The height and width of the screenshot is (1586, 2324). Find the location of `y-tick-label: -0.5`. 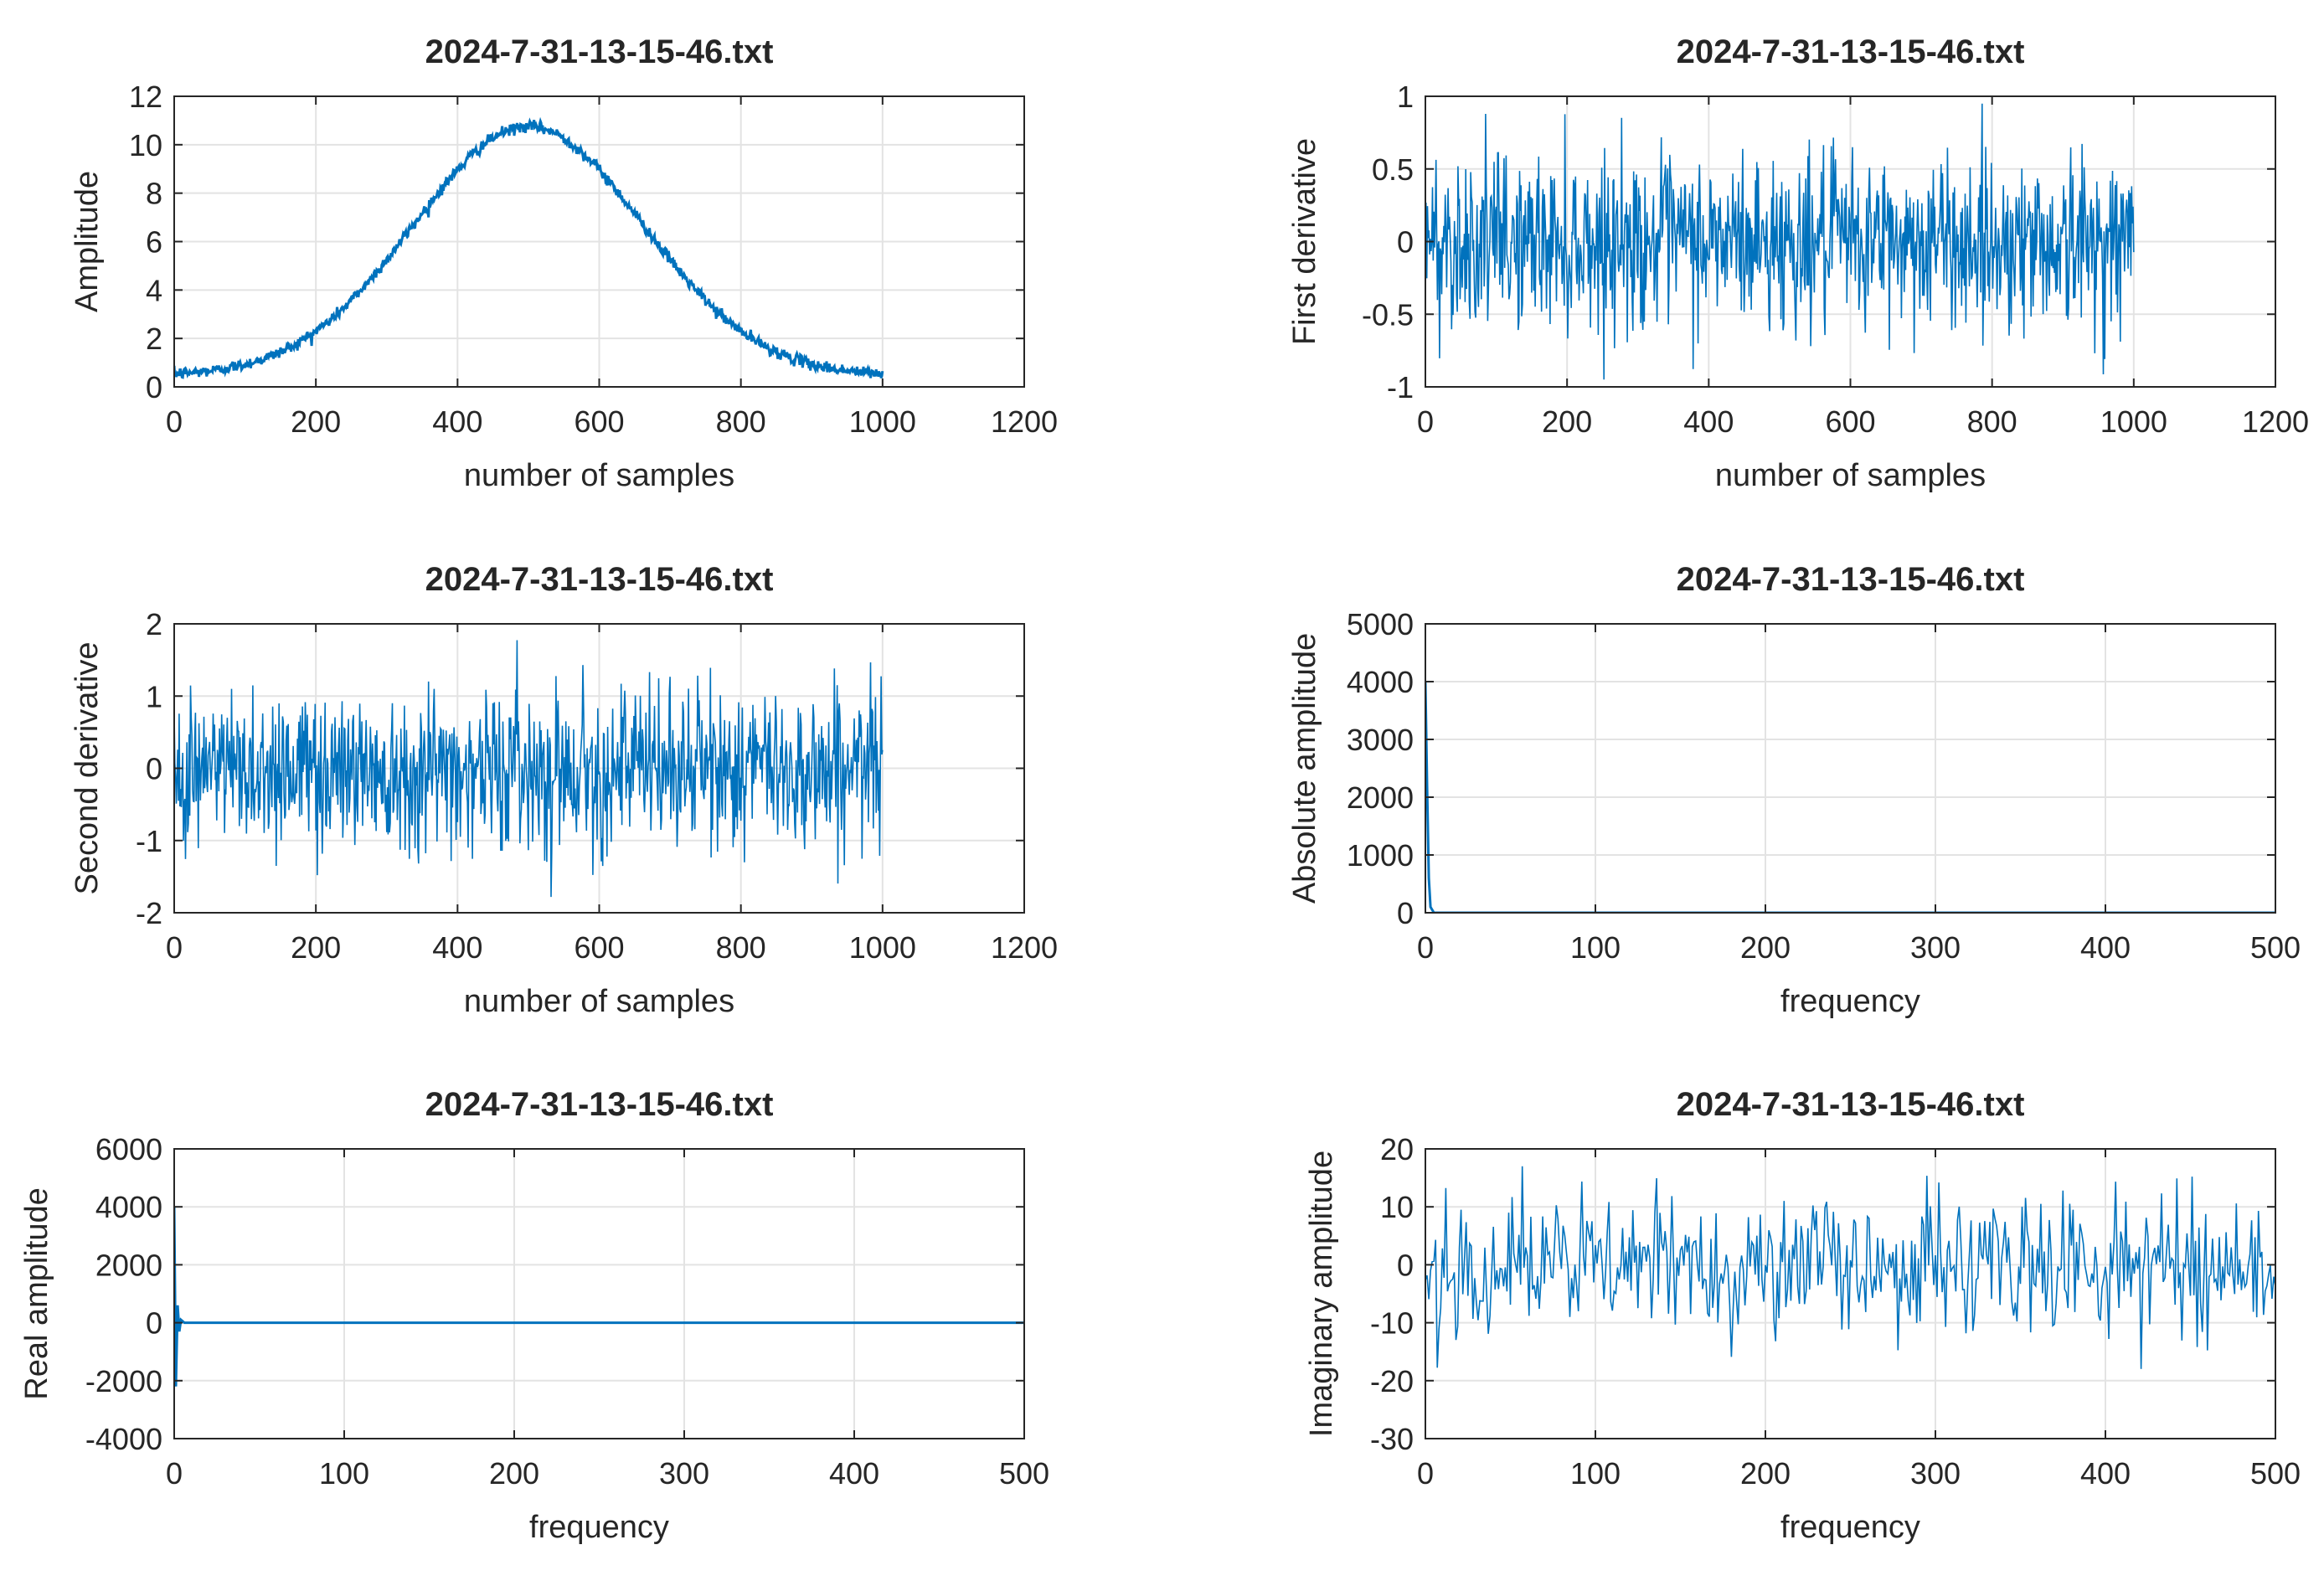

y-tick-label: -0.5 is located at coordinates (1388, 314).